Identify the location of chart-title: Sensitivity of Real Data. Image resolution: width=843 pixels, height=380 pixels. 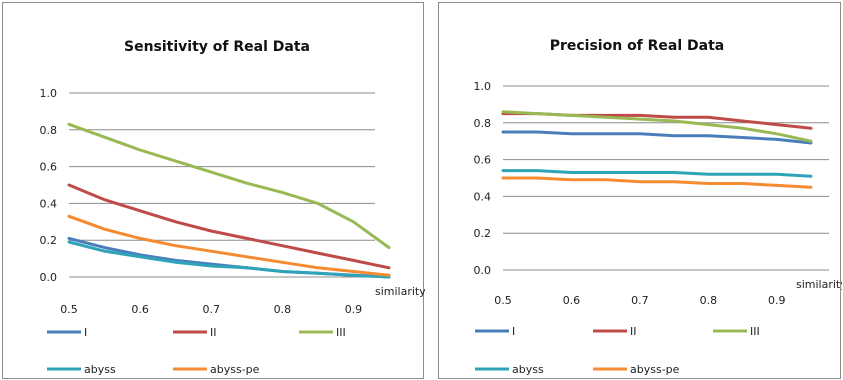
(217, 47).